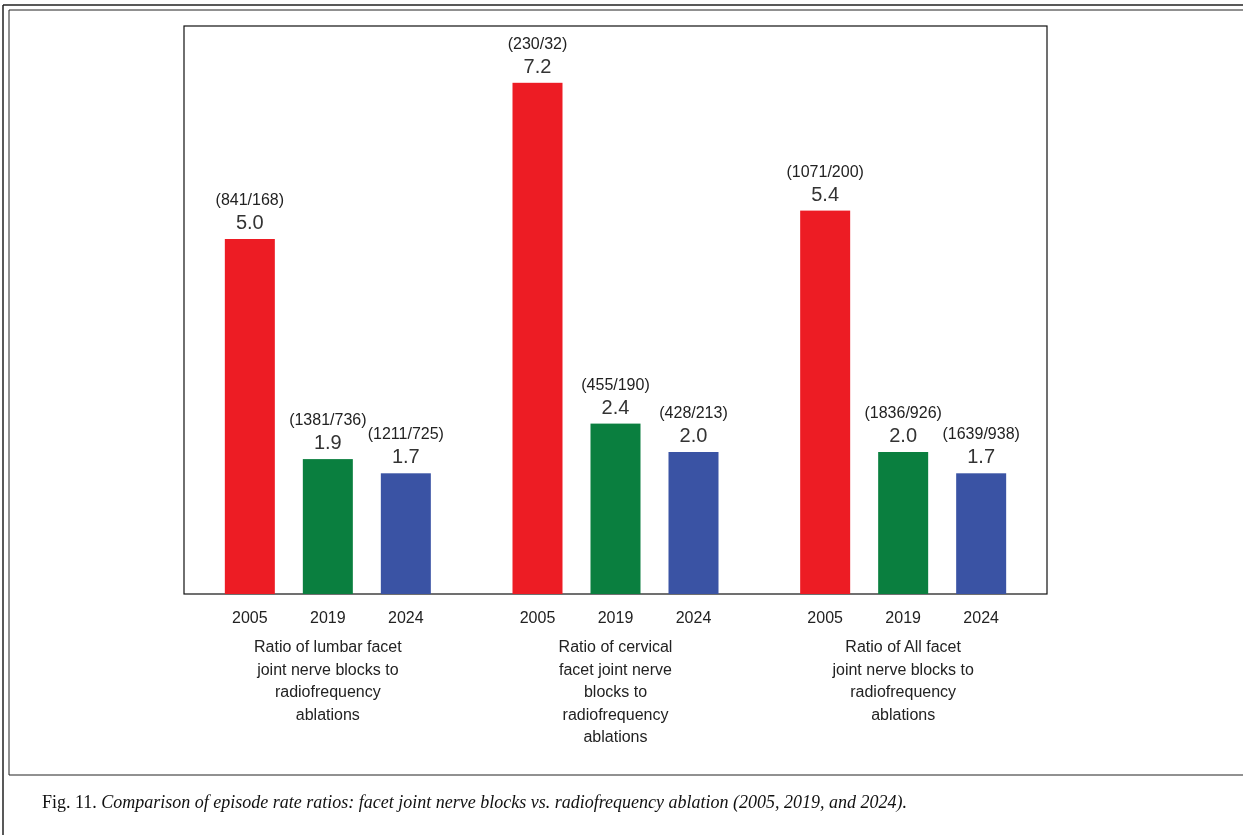 This screenshot has height=835, width=1243. I want to click on data-label: 5.0 (841/168), so click(250, 212).